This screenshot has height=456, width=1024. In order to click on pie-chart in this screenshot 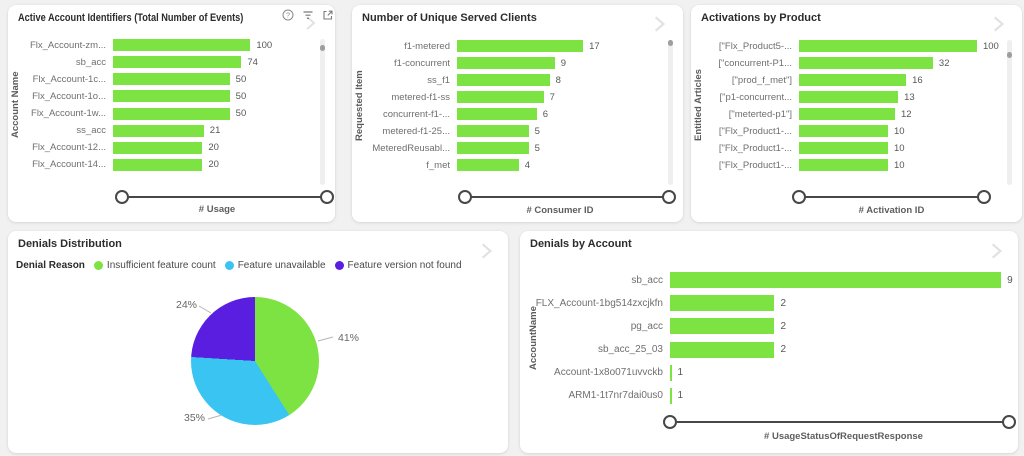, I will do `click(255, 361)`.